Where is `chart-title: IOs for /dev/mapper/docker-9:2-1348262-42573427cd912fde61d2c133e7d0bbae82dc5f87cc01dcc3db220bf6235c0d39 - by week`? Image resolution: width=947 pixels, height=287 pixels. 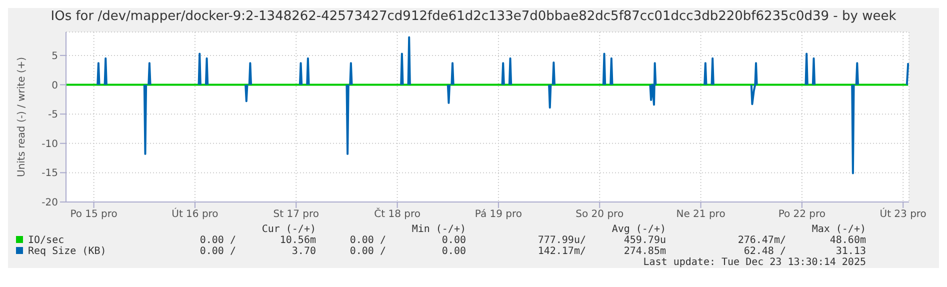 chart-title: IOs for /dev/mapper/docker-9:2-1348262-42573427cd912fde61d2c133e7d0bbae82dc5f87cc01dcc3db220bf6235c0d39 - by week is located at coordinates (474, 17).